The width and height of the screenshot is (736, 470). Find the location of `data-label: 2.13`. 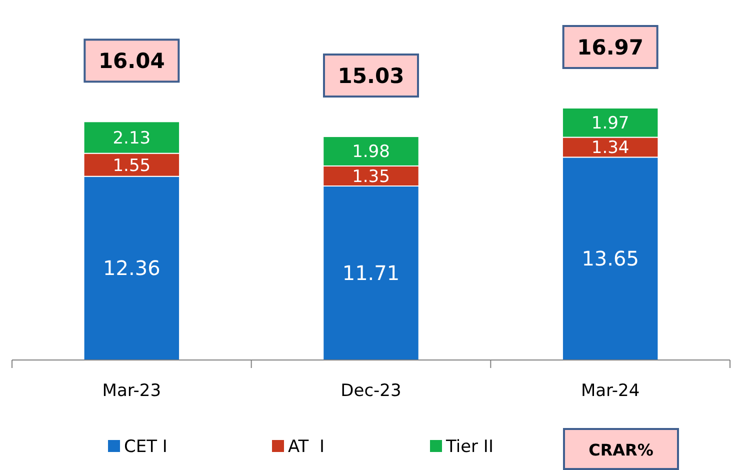

data-label: 2.13 is located at coordinates (131, 138).